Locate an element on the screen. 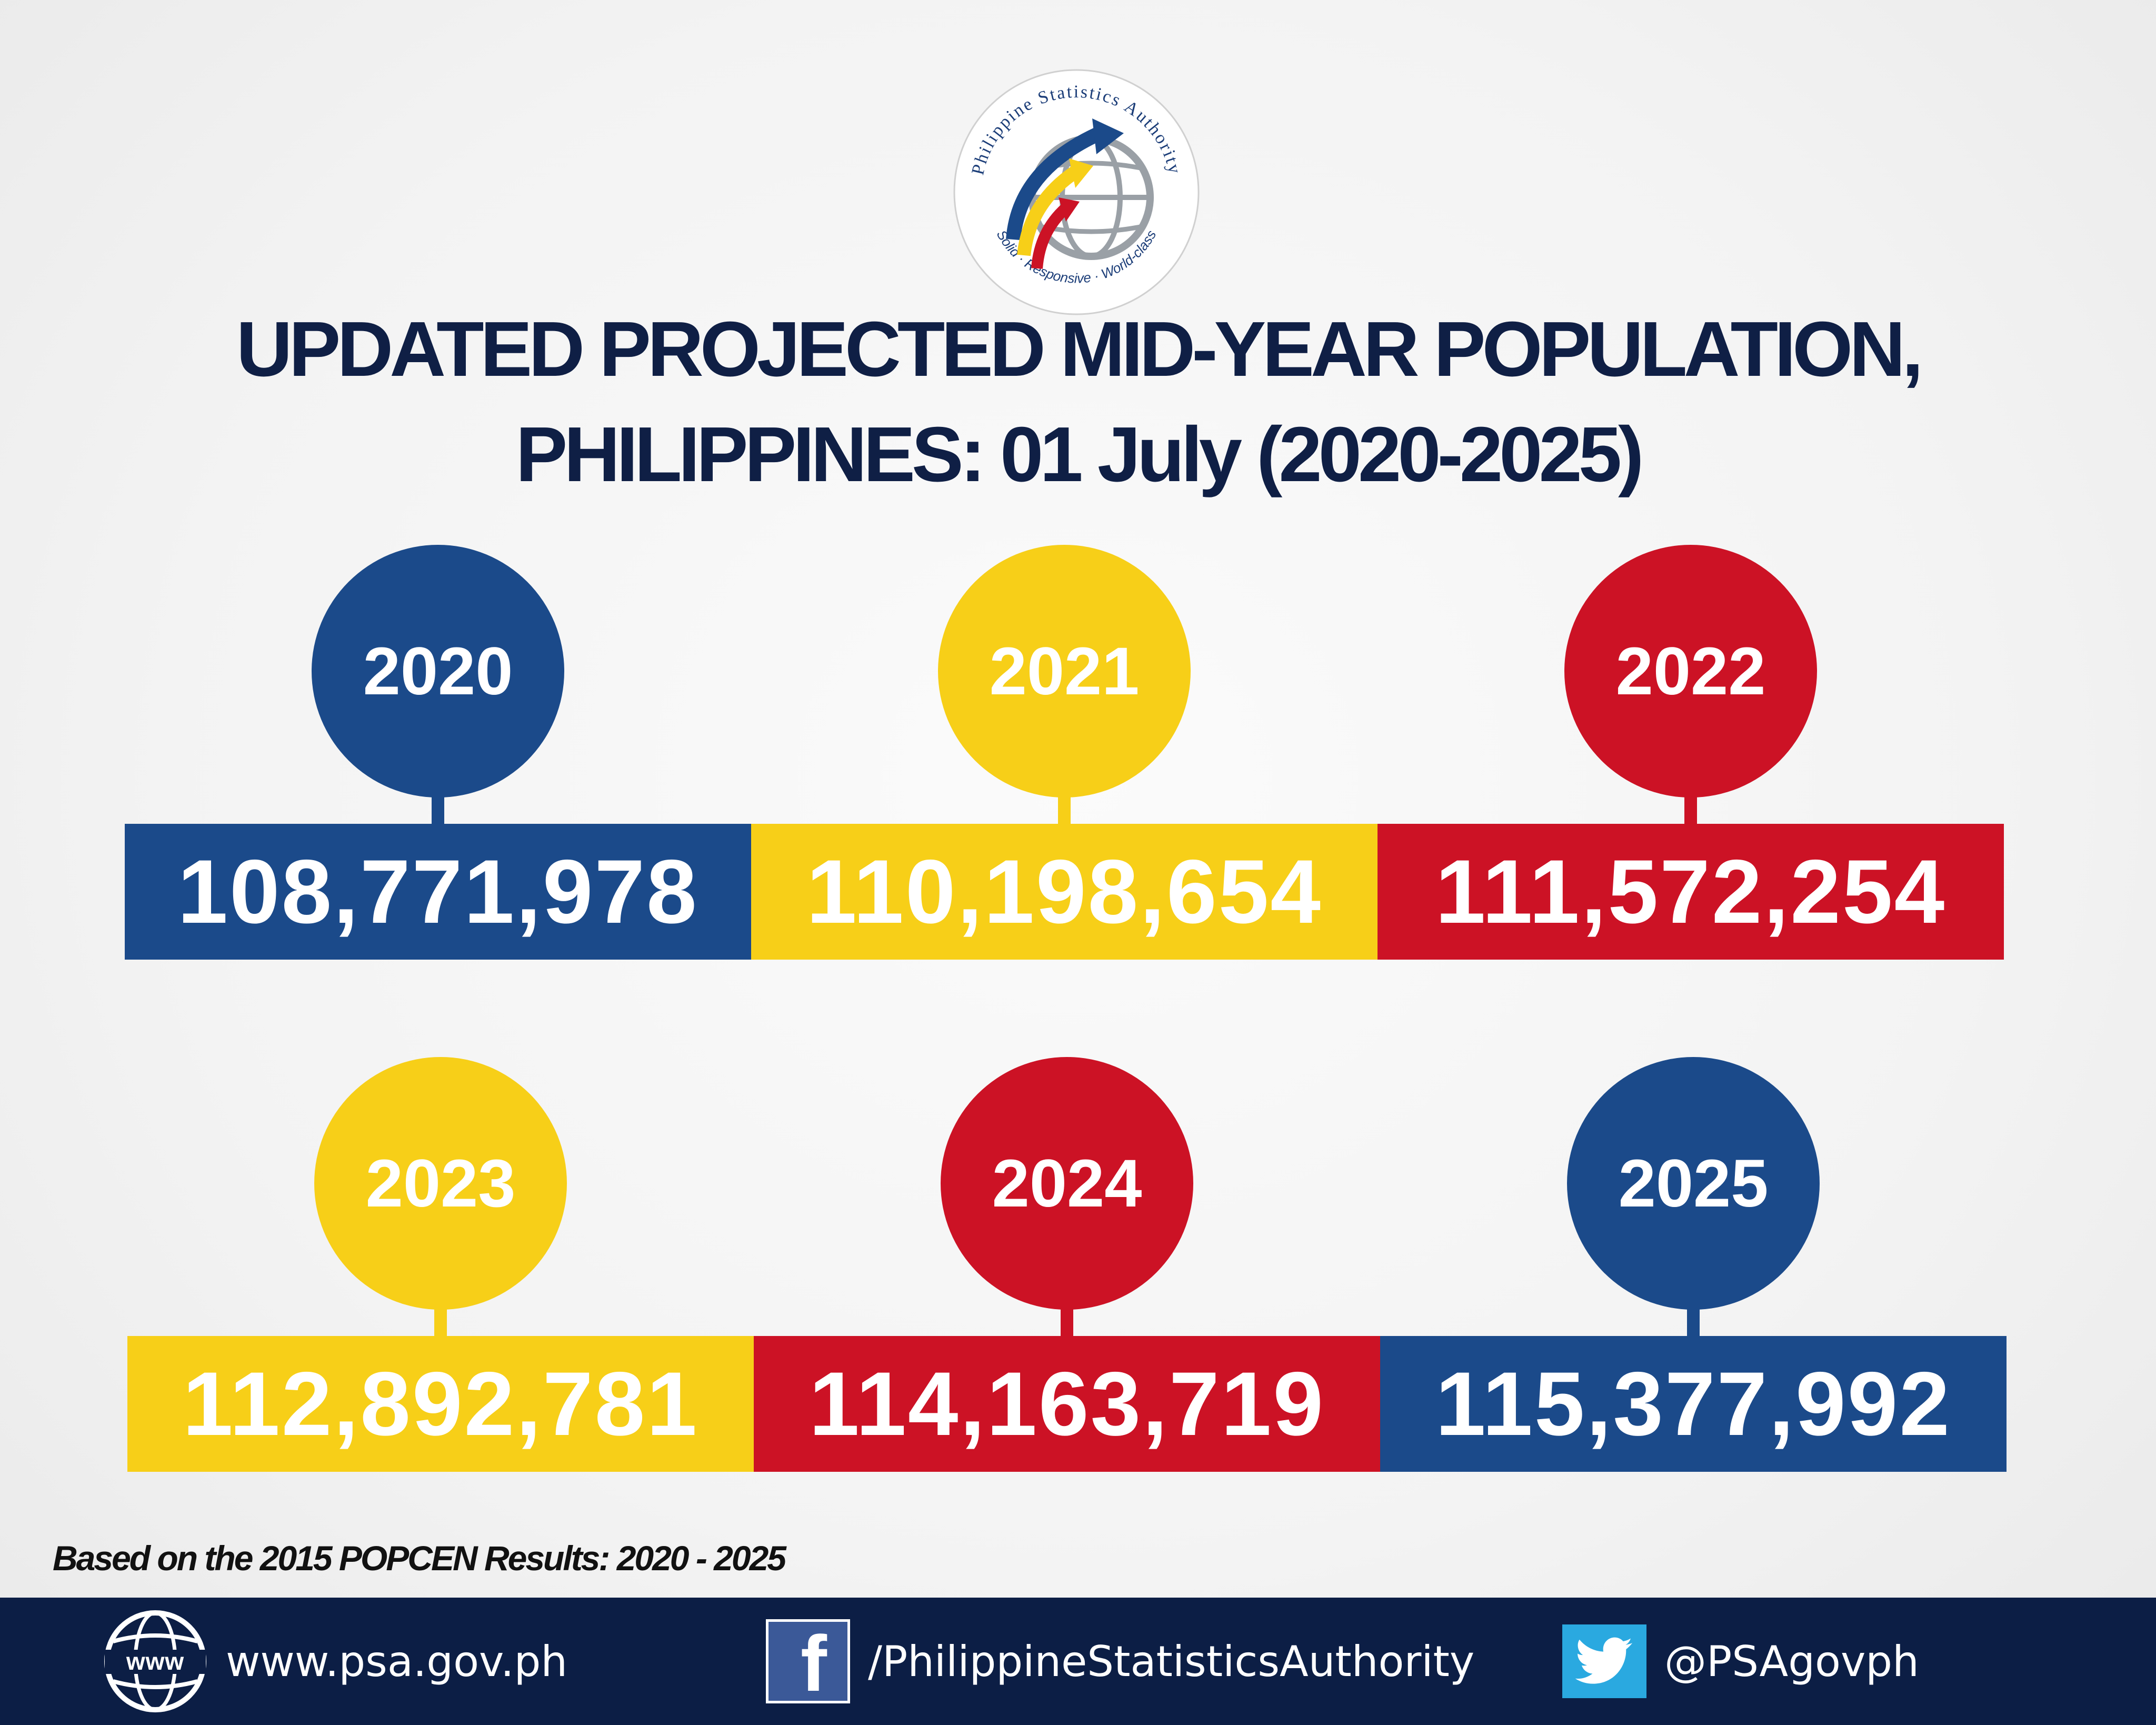 Image resolution: width=2156 pixels, height=1725 pixels. population-card-2024: 2024 114,163,719 is located at coordinates (1067, 1264).